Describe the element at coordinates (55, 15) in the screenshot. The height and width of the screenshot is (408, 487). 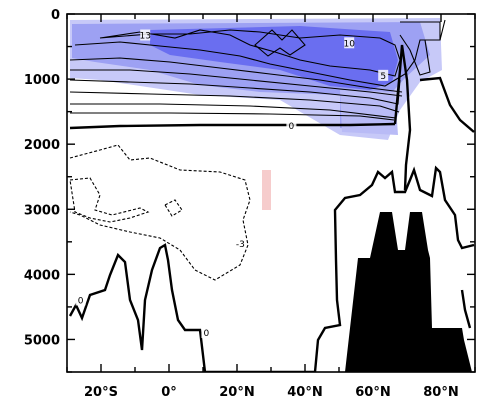
I see `y-tick-label: 0` at that location.